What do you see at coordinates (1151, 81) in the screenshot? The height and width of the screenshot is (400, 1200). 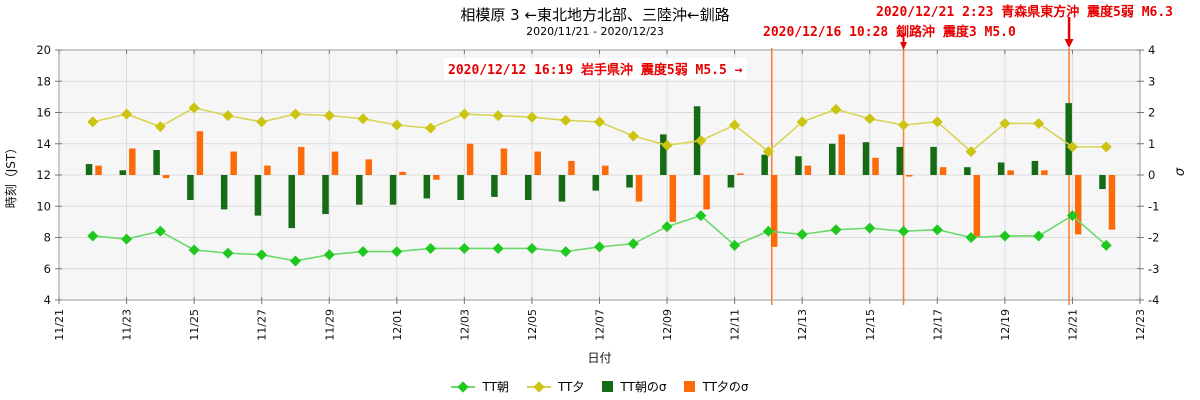 I see `y-right-tick-label: 3` at bounding box center [1151, 81].